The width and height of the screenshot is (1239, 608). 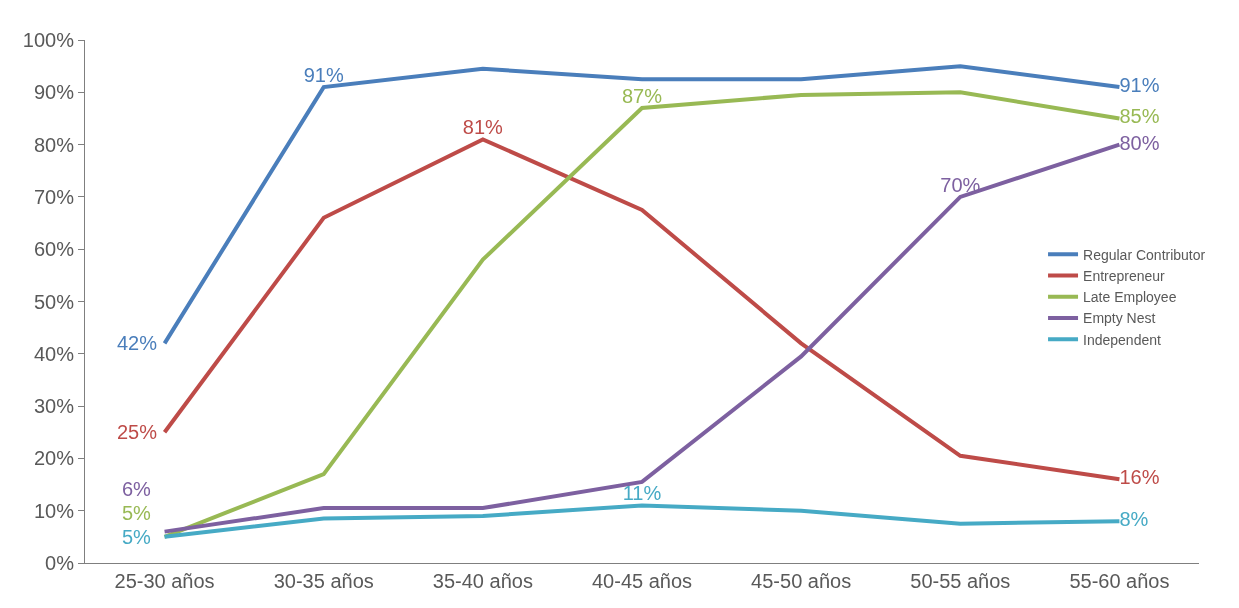 I want to click on legend-label: Regular Contributor, so click(x=1144, y=254).